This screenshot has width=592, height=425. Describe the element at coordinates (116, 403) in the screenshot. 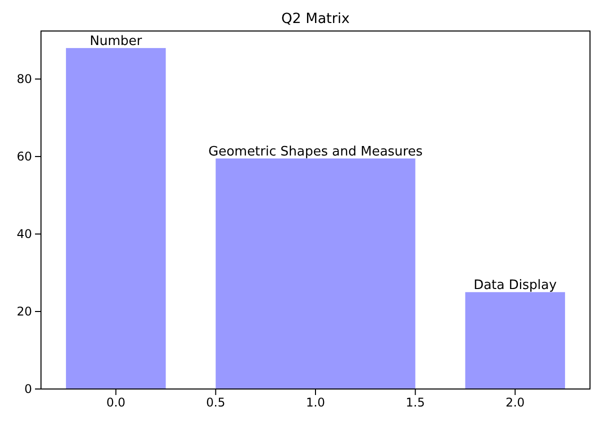

I see `x-tick-label: 0.0` at that location.